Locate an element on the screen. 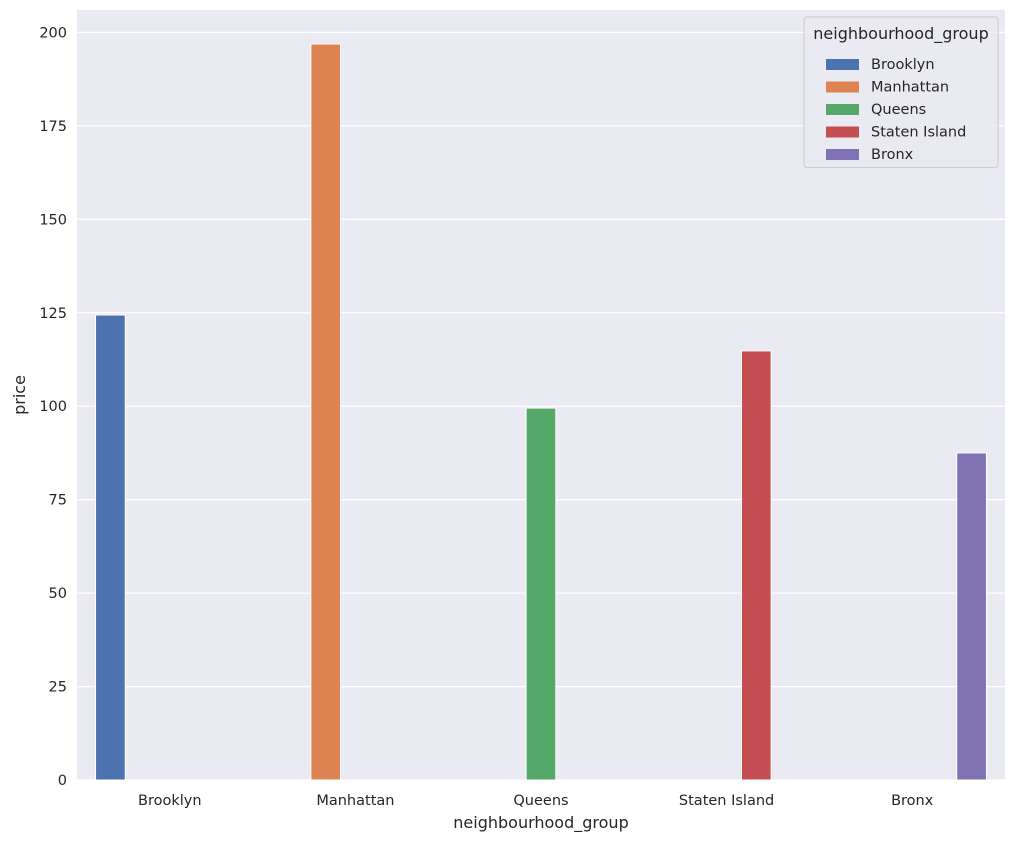 This screenshot has width=1015, height=842. y-tick-labels: 0 25 50 75 100 125 150 175 200 is located at coordinates (53, 407).